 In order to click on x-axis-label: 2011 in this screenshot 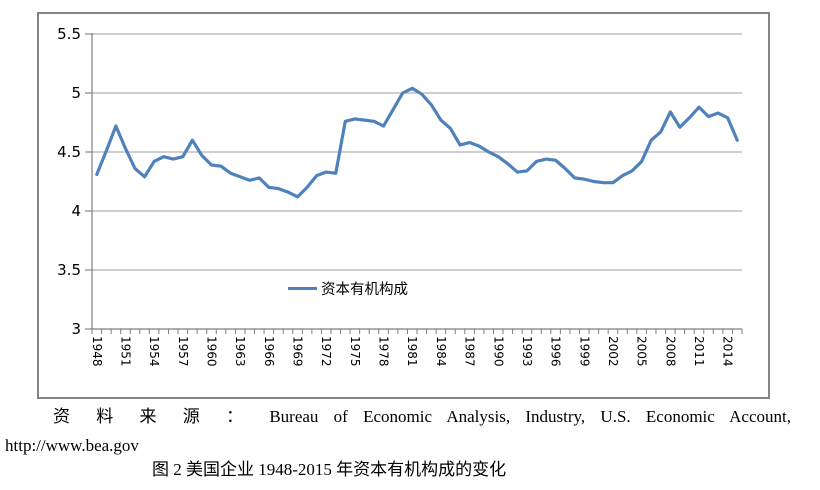, I will do `click(699, 351)`.